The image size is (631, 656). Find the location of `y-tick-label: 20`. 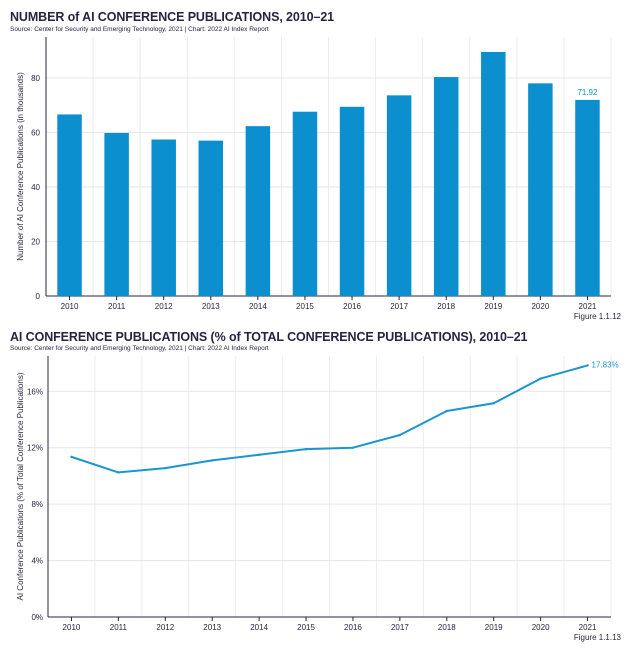

y-tick-label: 20 is located at coordinates (35, 241).